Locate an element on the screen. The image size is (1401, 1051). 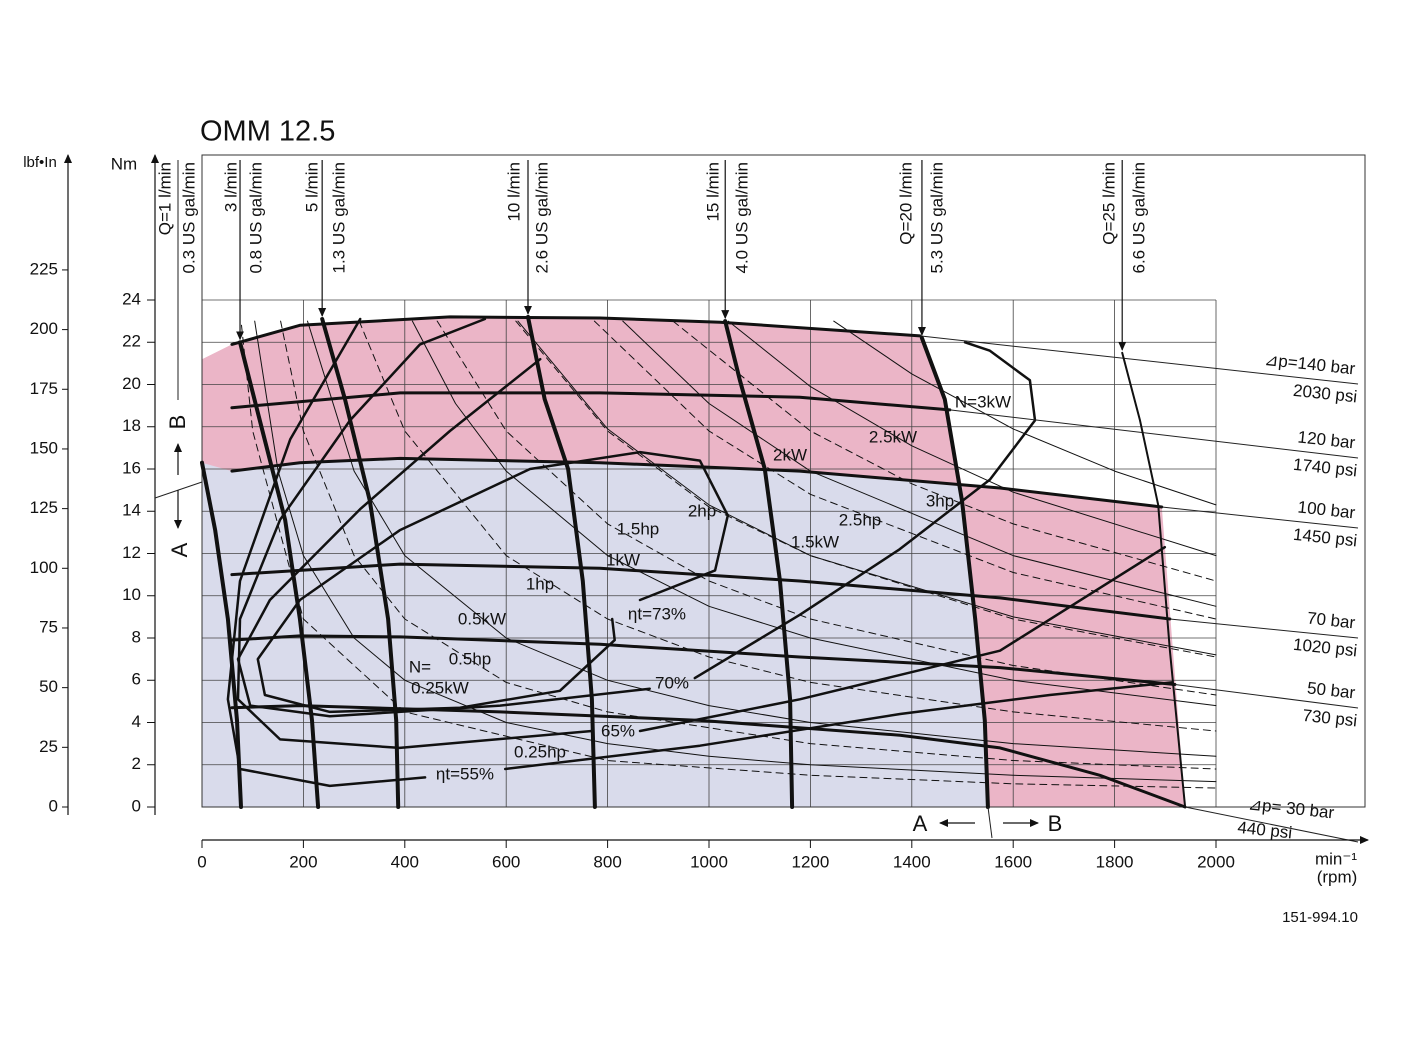
y-tick-label: 22 is located at coordinates (131, 341).